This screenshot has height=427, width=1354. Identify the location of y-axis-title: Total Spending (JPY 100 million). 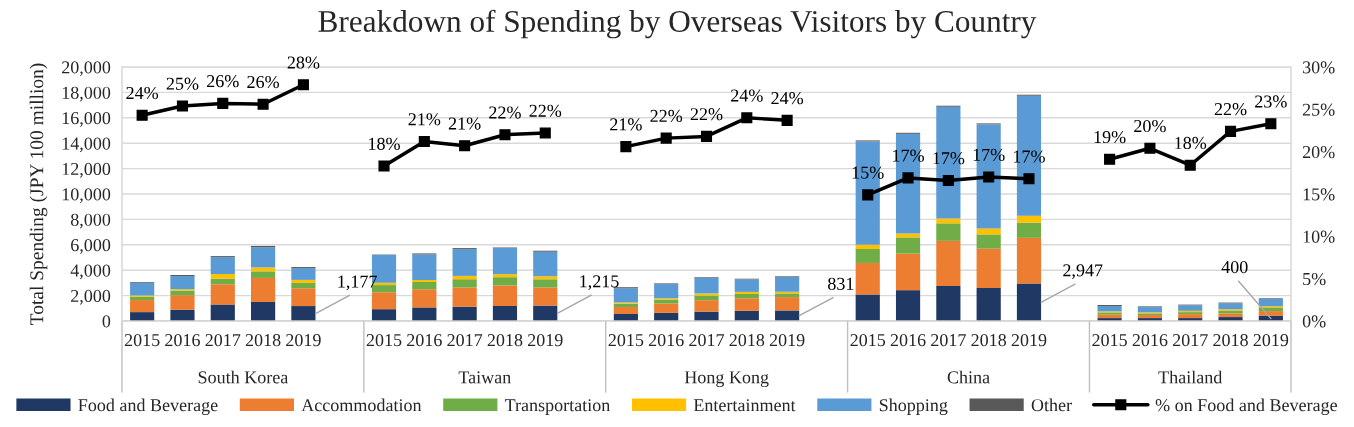
(38, 194).